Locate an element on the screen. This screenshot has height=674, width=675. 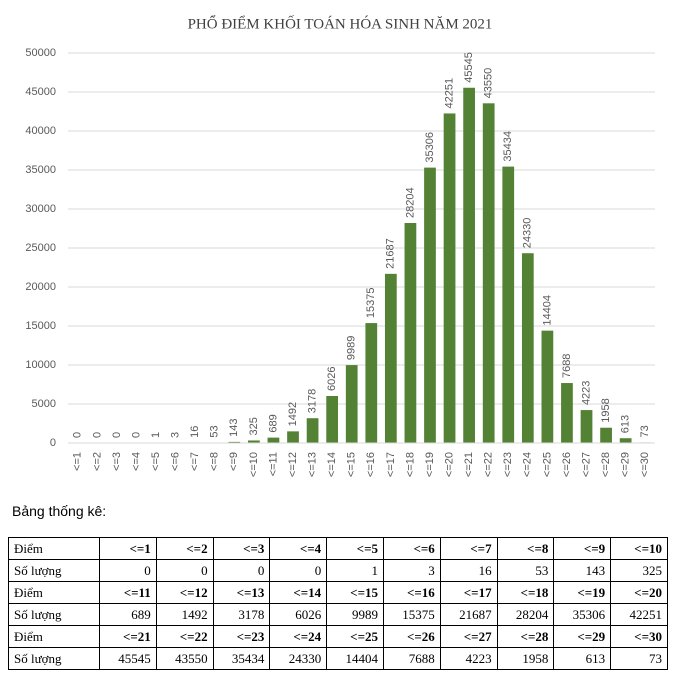
value-label: 4223 is located at coordinates (586, 393).